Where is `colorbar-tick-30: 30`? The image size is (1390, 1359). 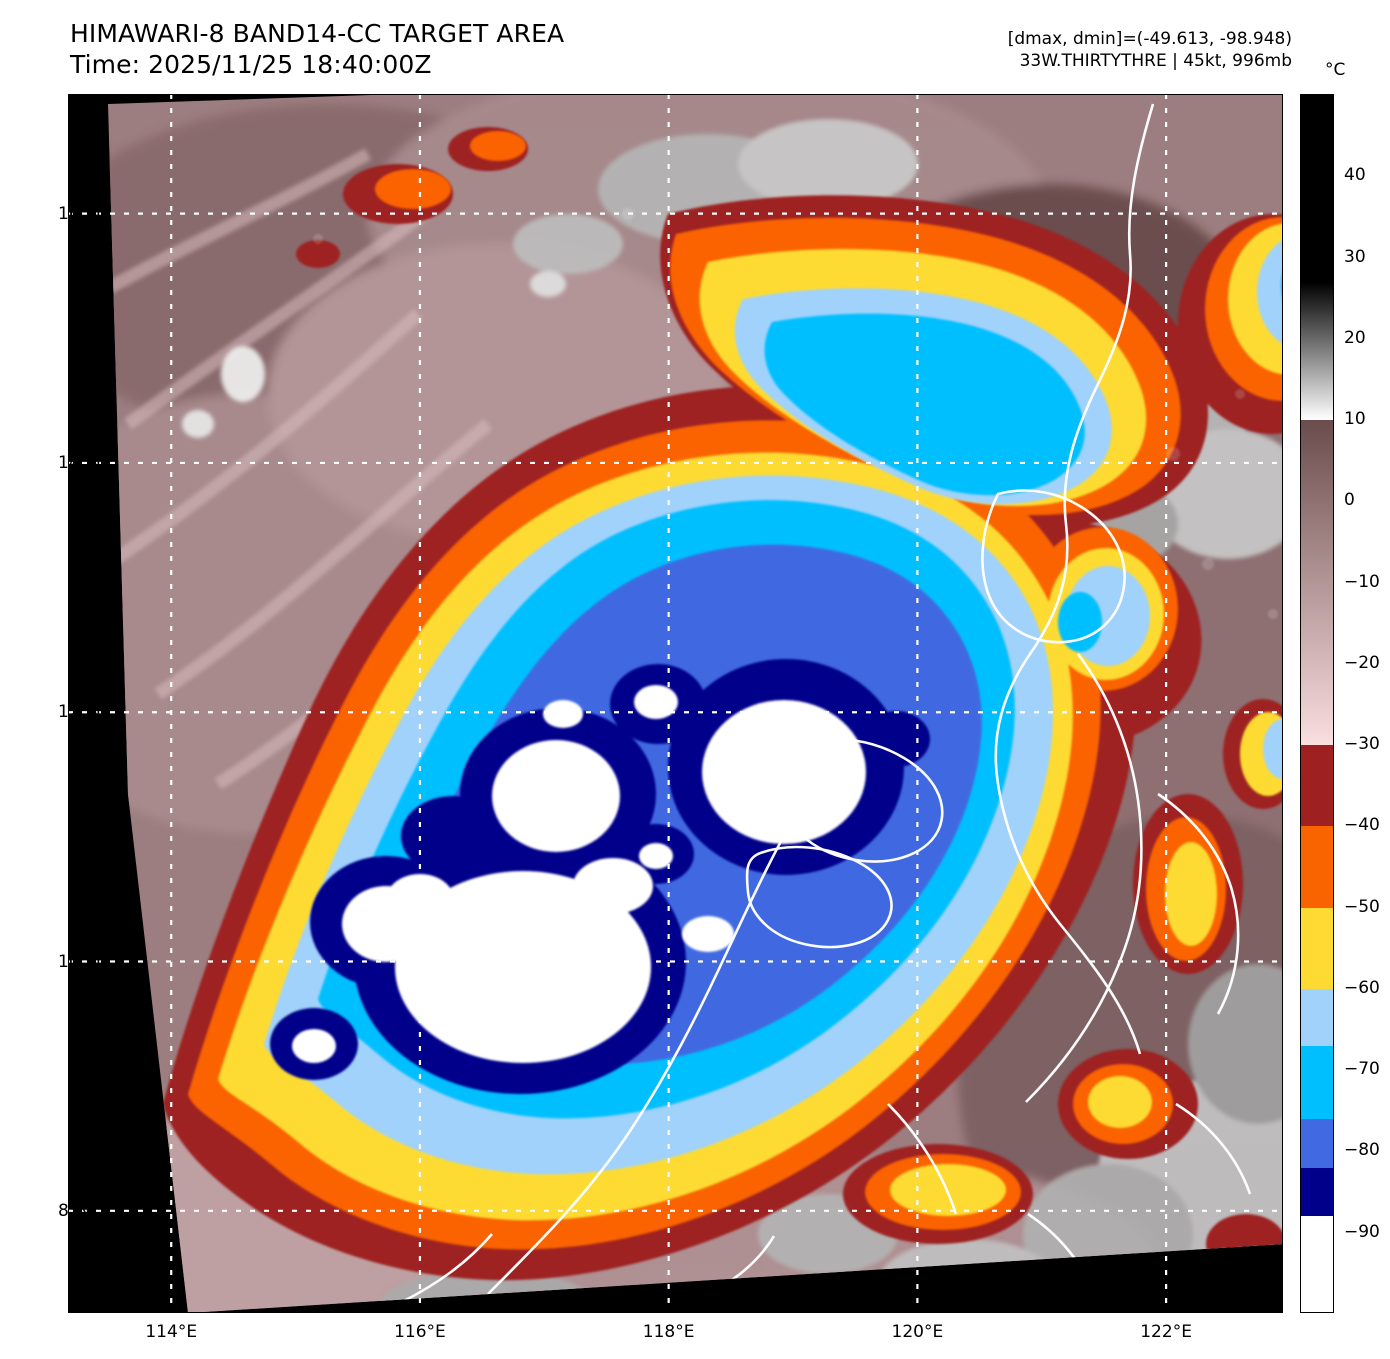 colorbar-tick-30: 30 is located at coordinates (1355, 256).